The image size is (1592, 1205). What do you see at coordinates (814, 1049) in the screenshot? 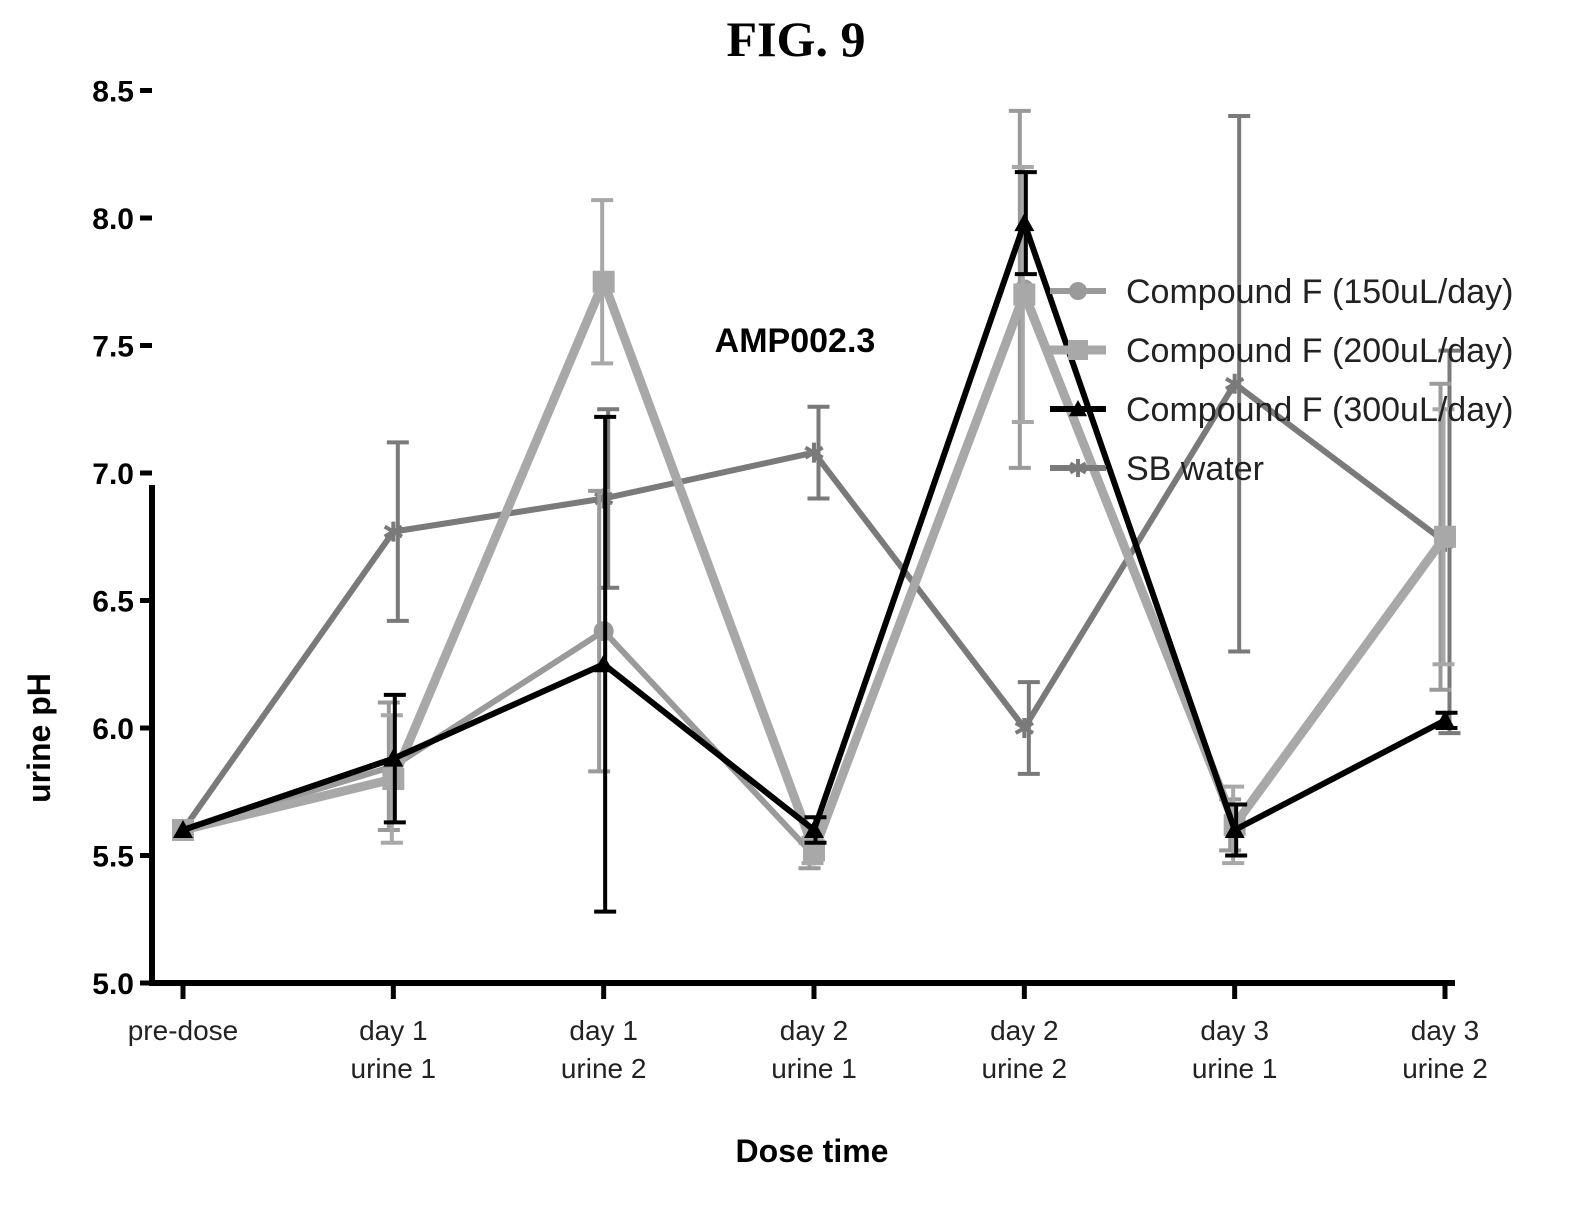
I see `x-tick-label: day 2 urine 1` at bounding box center [814, 1049].